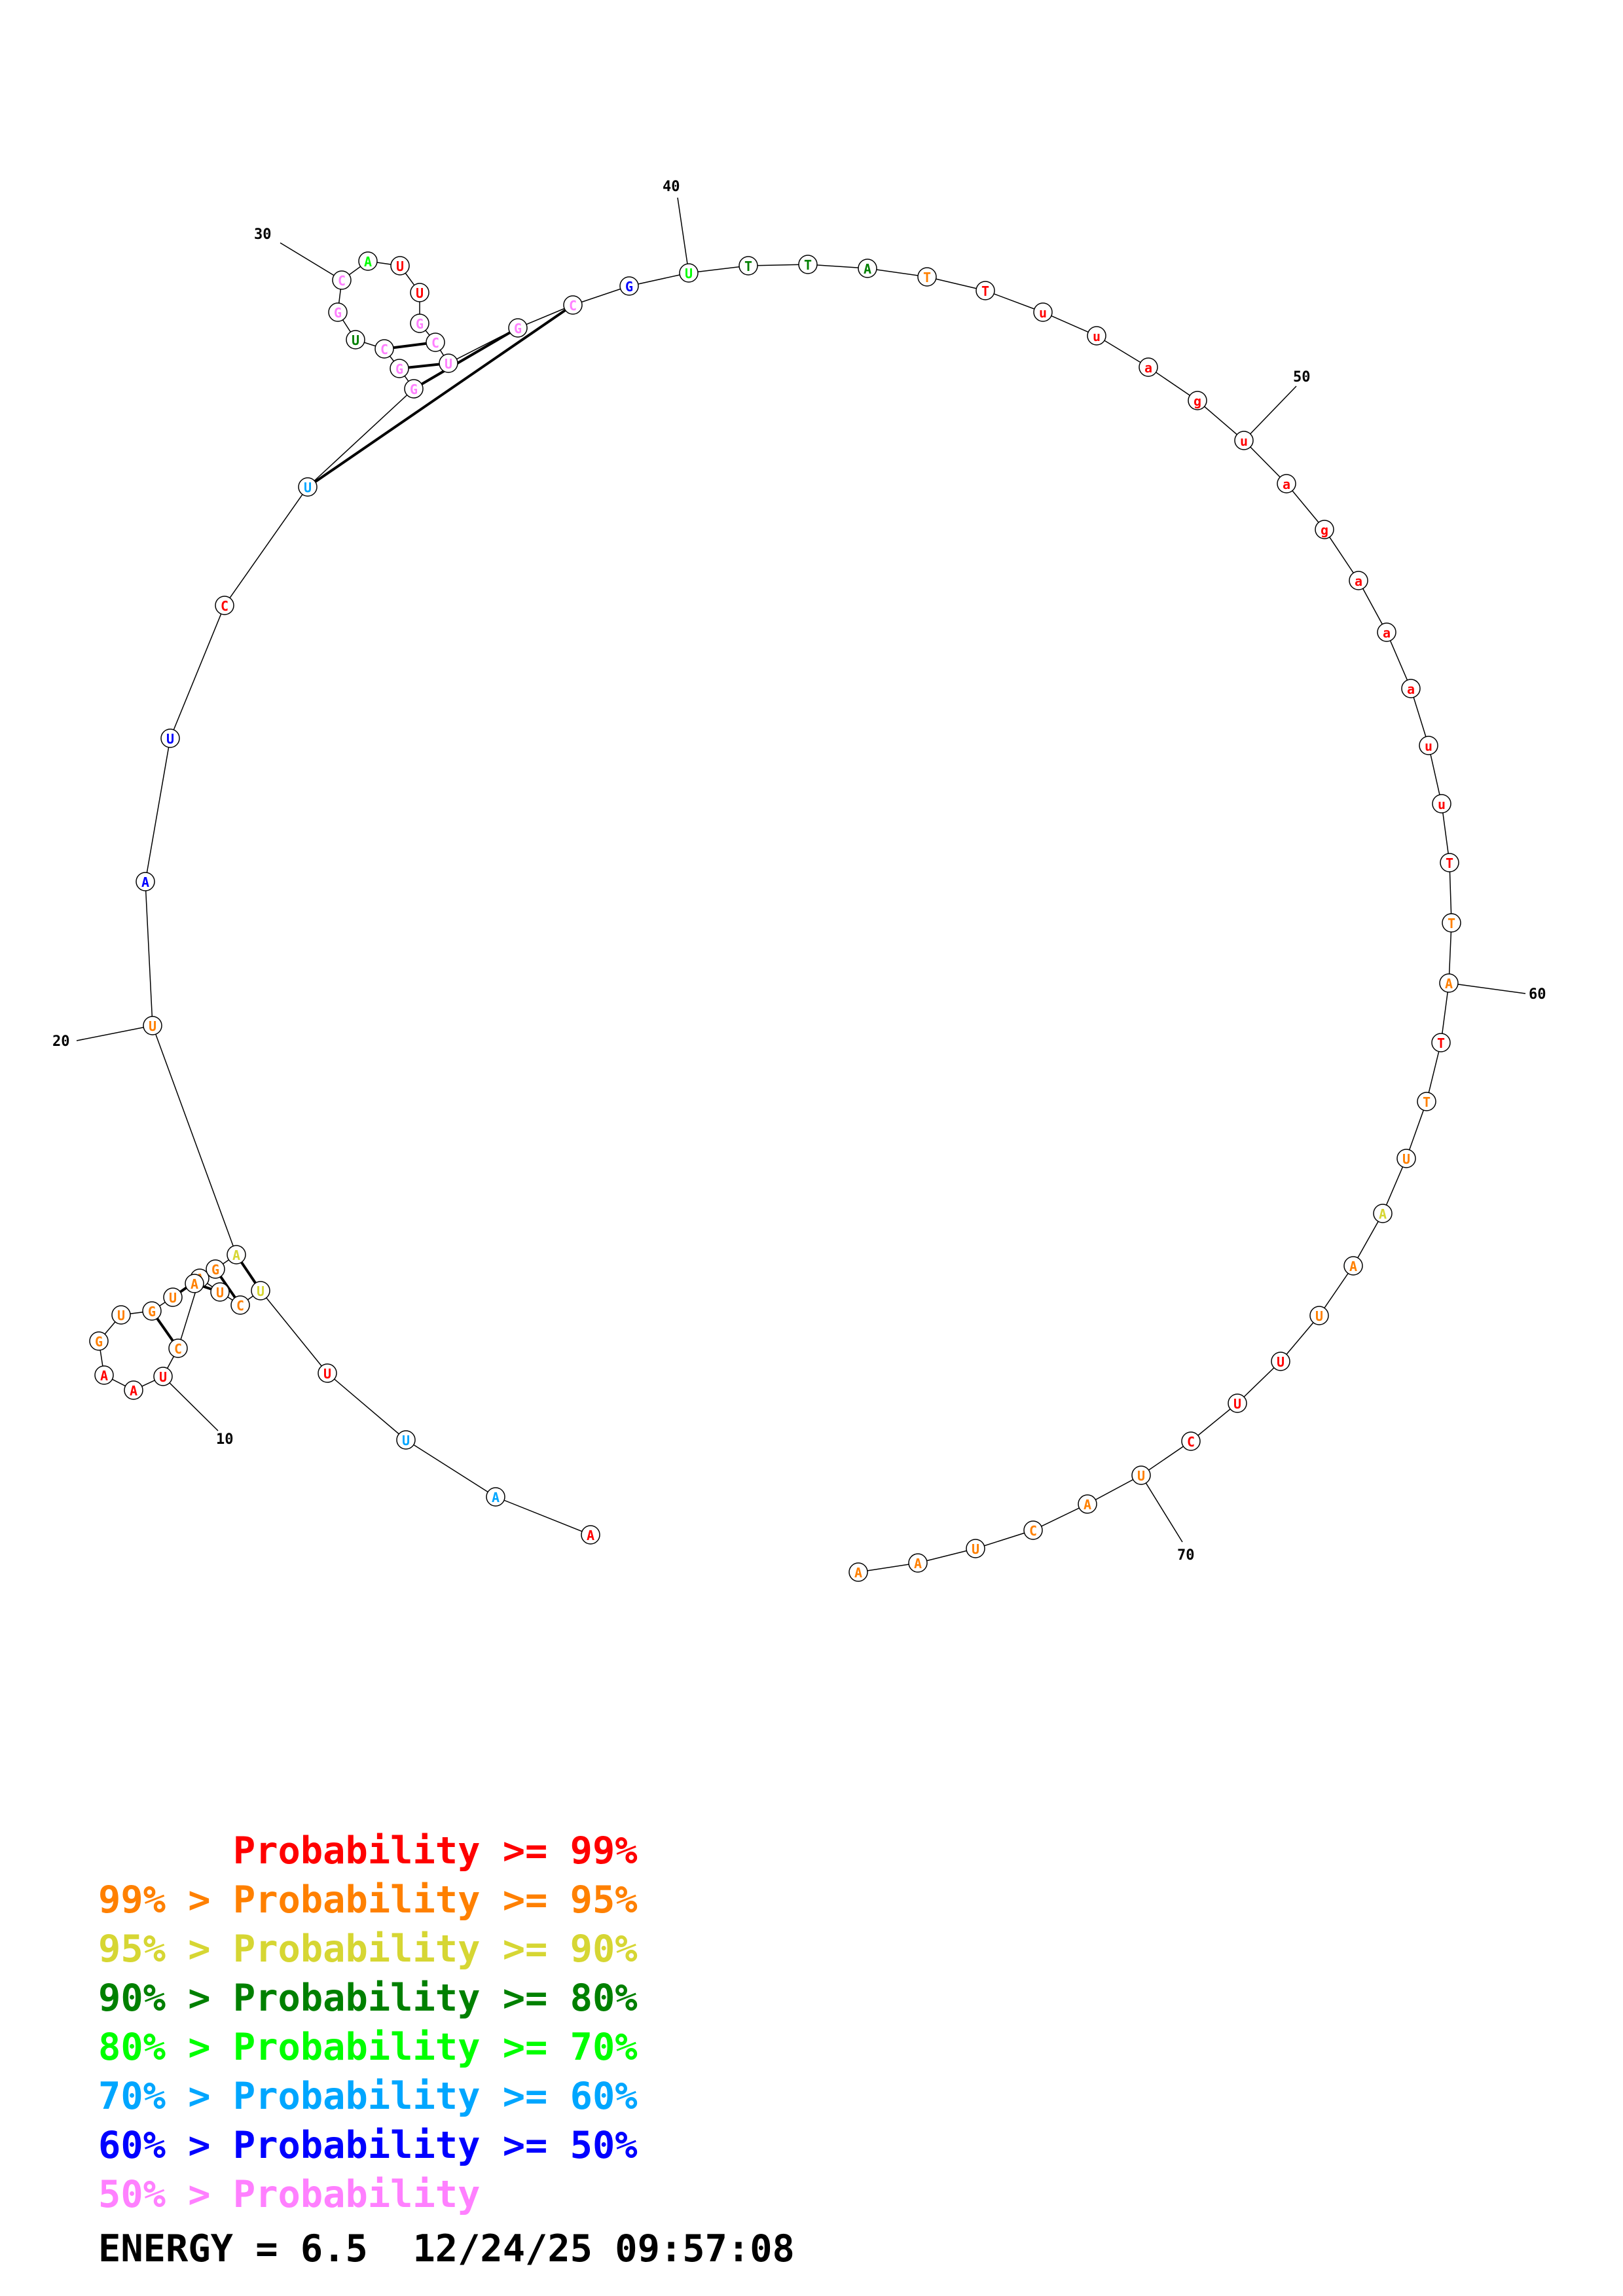 The image size is (1623, 2296). I want to click on legend-row: 60% > Probability >= 50%, so click(368, 2145).